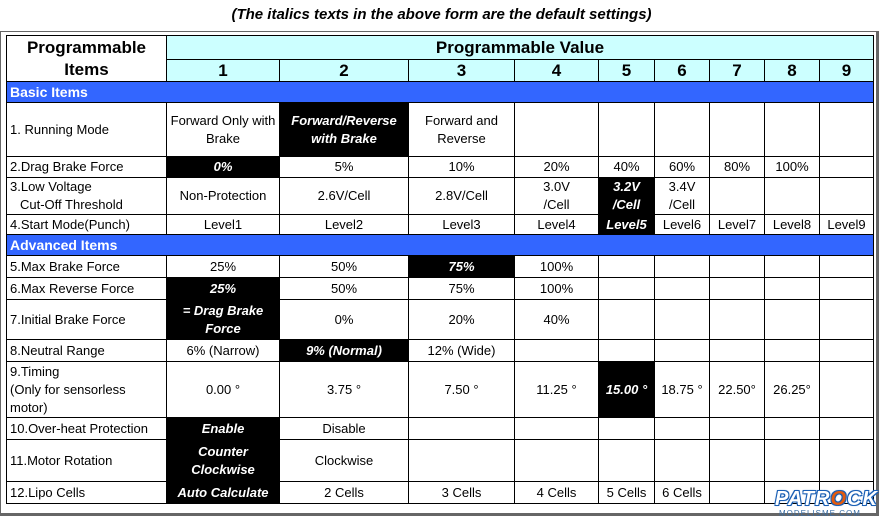  What do you see at coordinates (626, 70) in the screenshot?
I see `column-header-5: 5` at bounding box center [626, 70].